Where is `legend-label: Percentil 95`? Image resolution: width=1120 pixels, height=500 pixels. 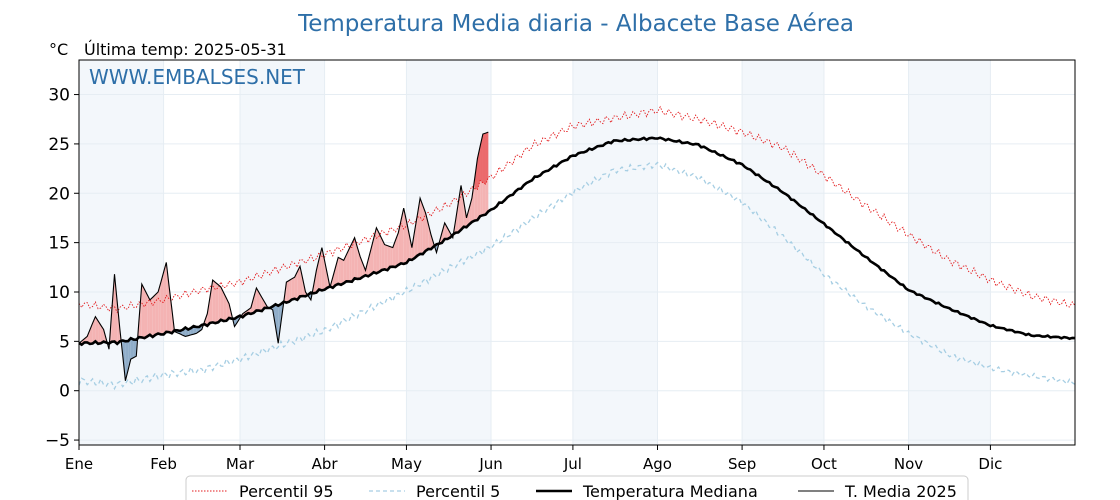
legend-label: Percentil 95 is located at coordinates (286, 491).